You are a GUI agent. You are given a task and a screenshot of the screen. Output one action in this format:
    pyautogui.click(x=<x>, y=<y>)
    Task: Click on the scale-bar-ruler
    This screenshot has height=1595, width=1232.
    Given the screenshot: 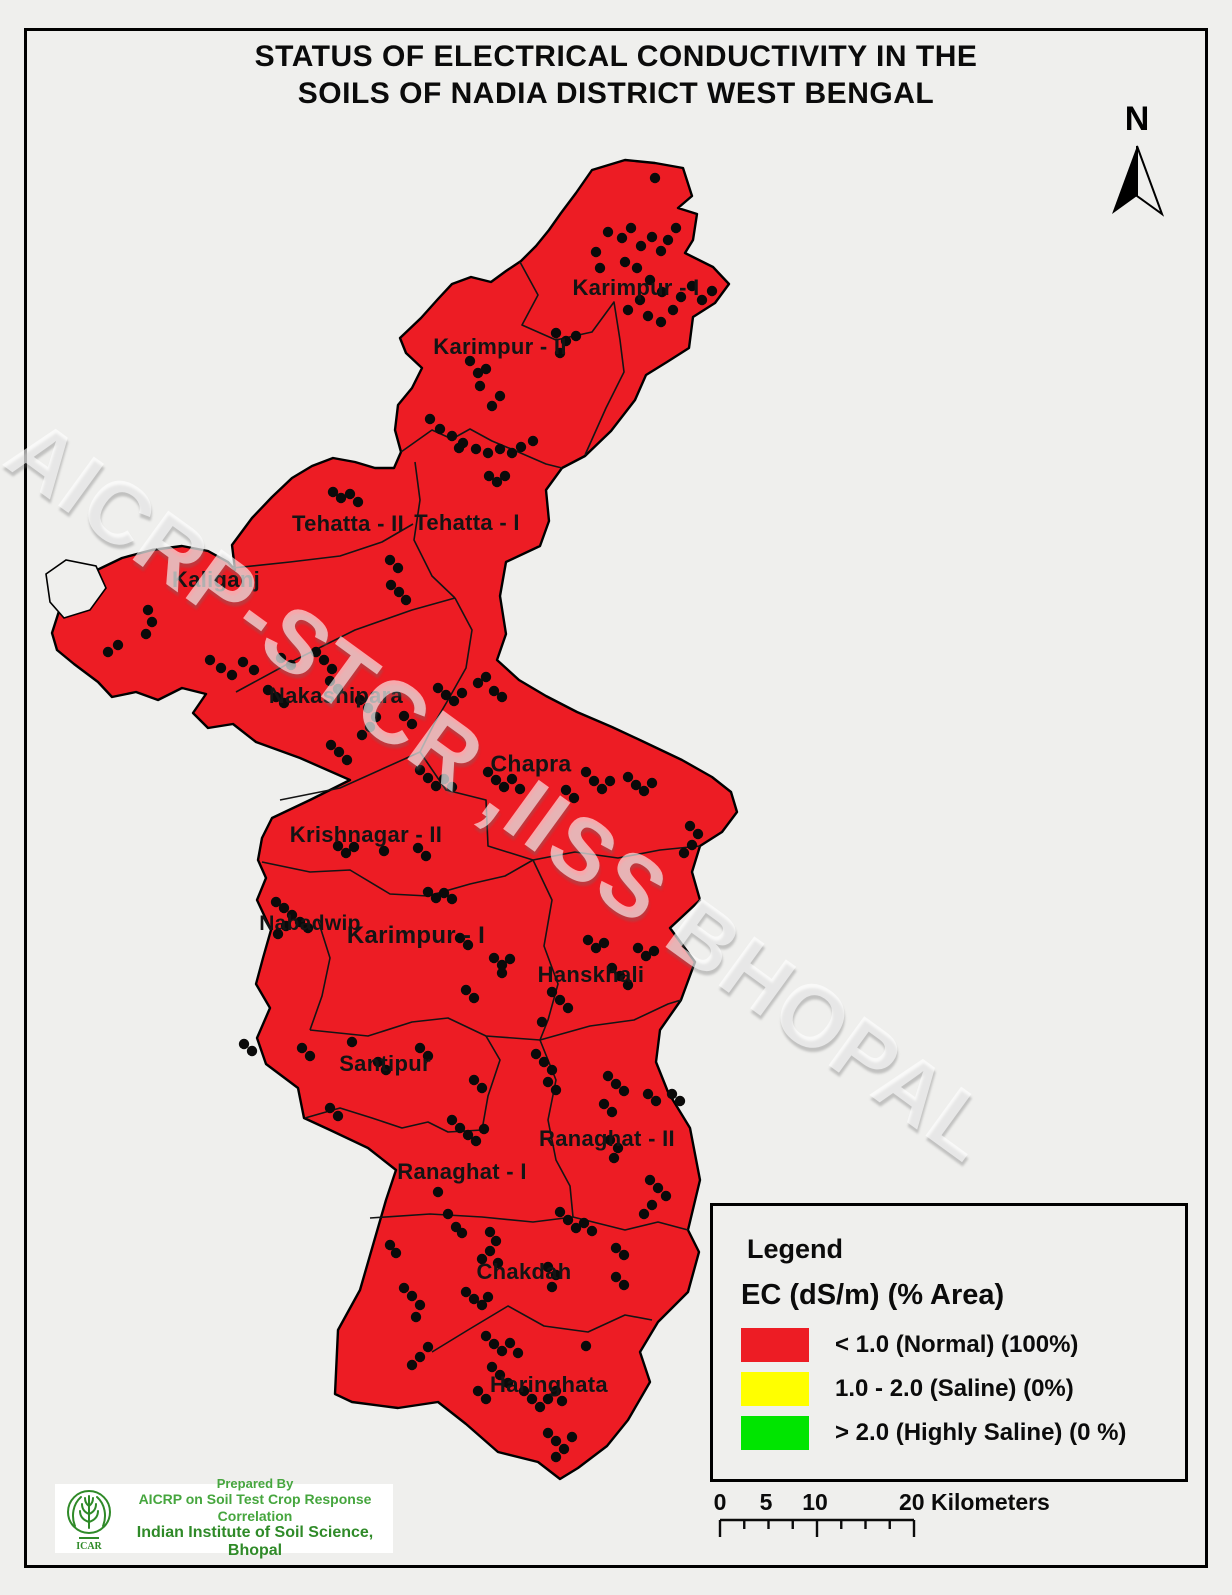 What is the action you would take?
    pyautogui.click(x=817, y=1527)
    